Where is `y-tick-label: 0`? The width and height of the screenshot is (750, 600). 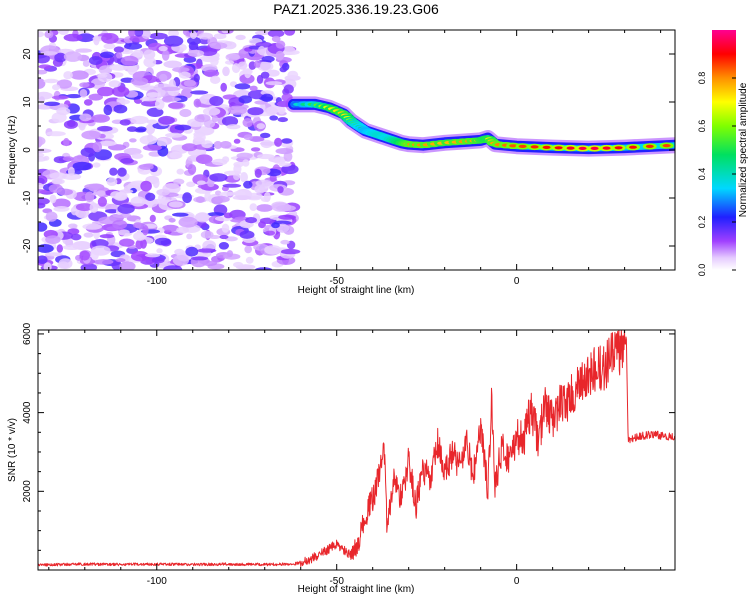 y-tick-label: 0 is located at coordinates (27, 150).